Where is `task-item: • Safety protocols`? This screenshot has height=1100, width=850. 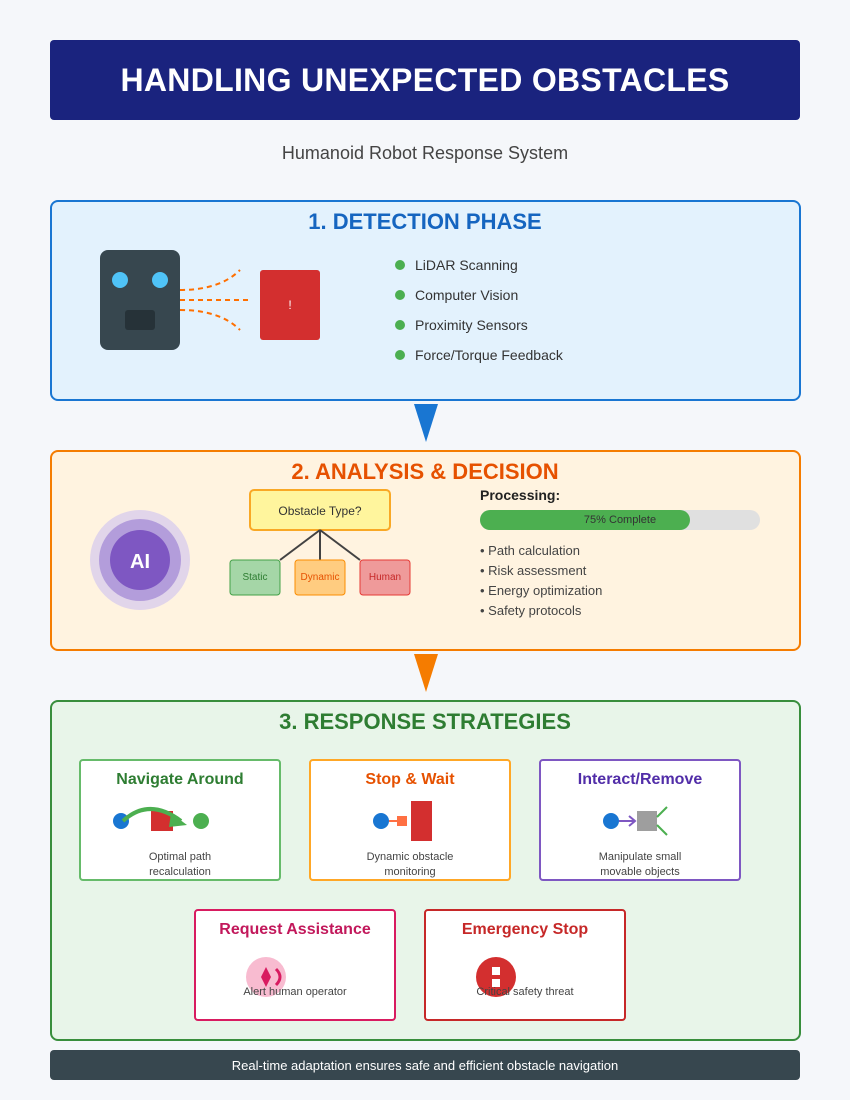 task-item: • Safety protocols is located at coordinates (531, 610).